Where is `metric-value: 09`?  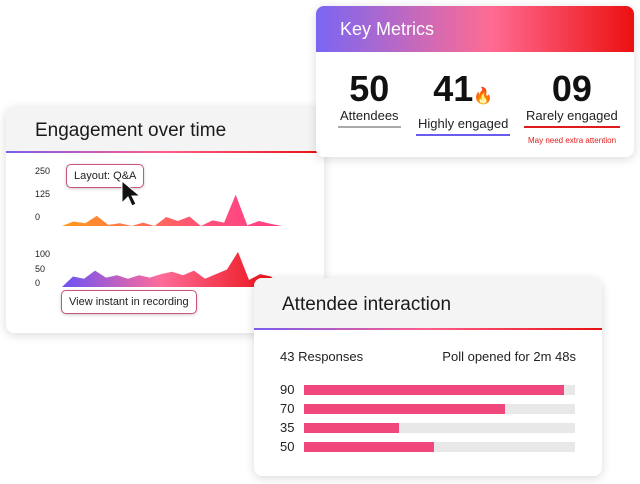
metric-value: 09 is located at coordinates (571, 88).